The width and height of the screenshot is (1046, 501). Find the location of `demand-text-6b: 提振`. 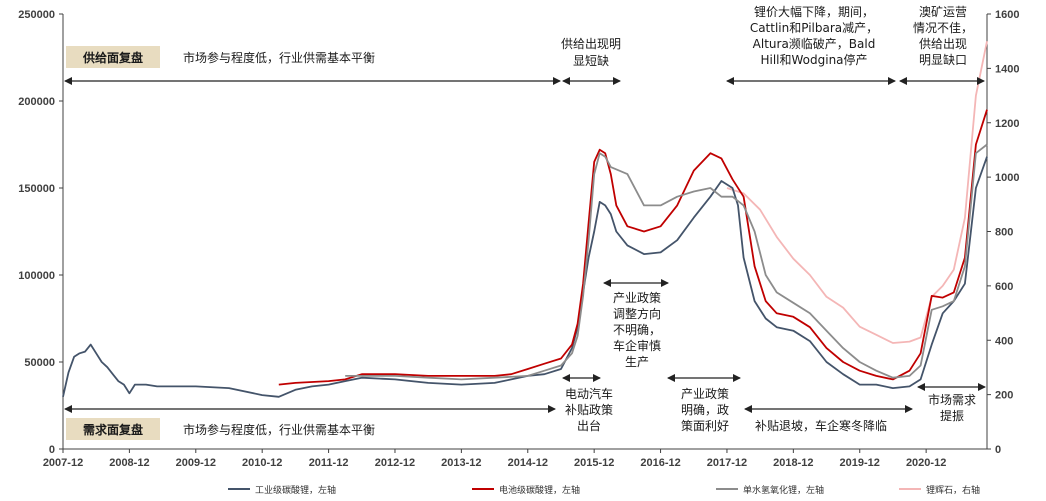

demand-text-6b: 提振 is located at coordinates (952, 415).